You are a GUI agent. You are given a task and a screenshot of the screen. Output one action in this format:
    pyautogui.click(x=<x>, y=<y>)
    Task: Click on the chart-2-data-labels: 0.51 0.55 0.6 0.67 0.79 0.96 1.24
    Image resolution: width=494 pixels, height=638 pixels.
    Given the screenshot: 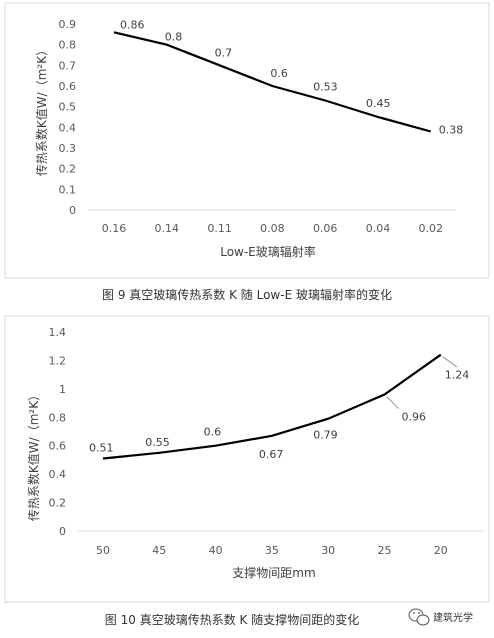 What is the action you would take?
    pyautogui.click(x=279, y=415)
    